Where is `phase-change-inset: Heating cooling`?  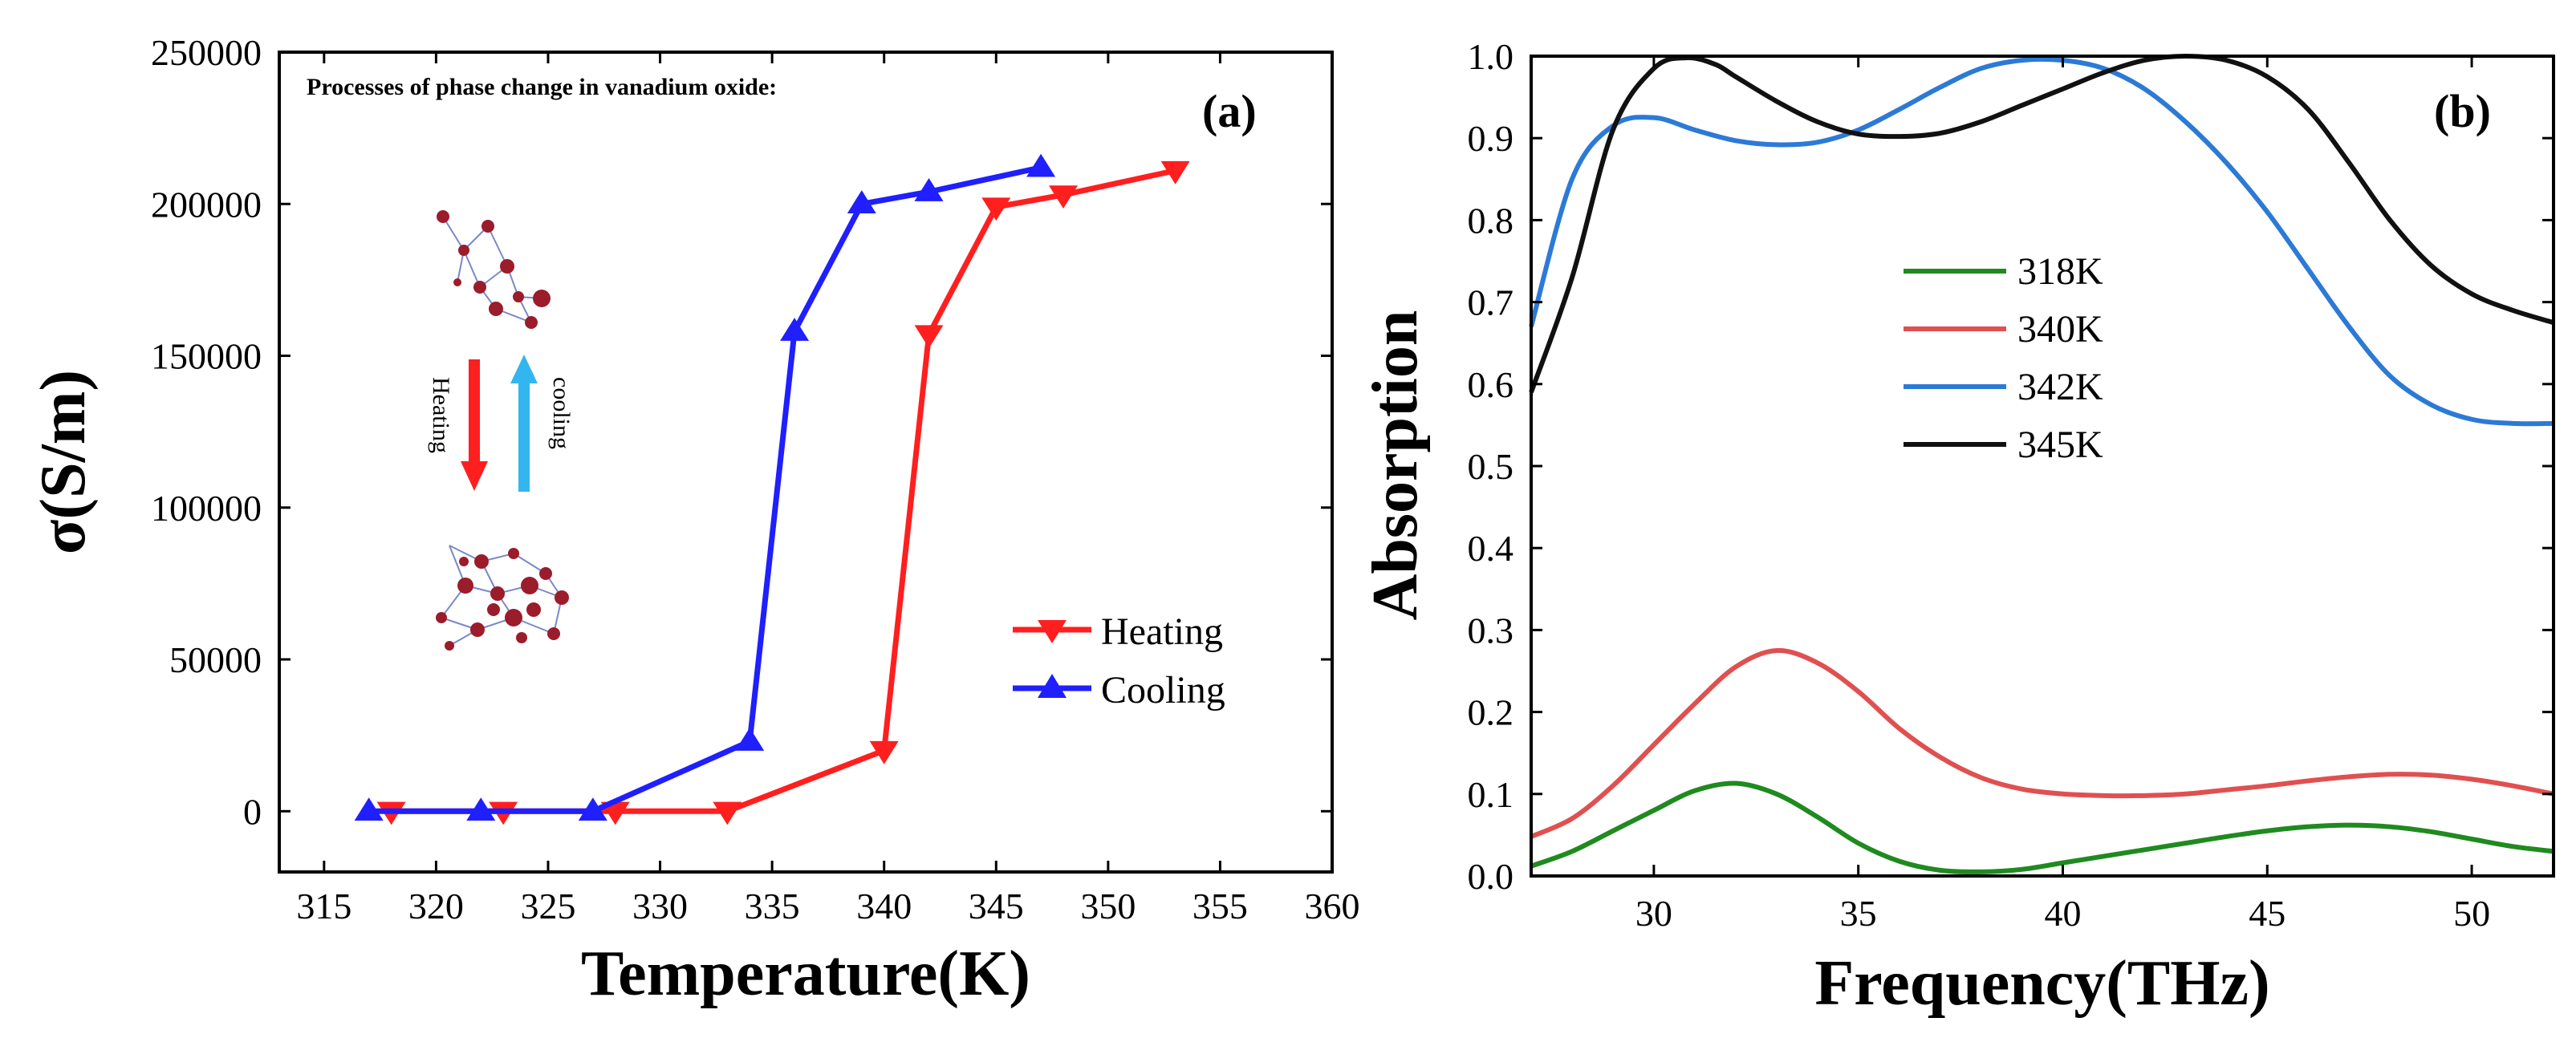 phase-change-inset: Heating cooling is located at coordinates (502, 430).